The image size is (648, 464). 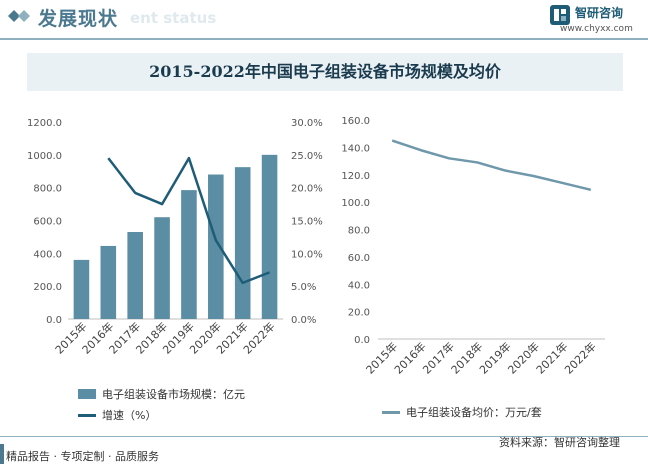 I want to click on y-left-tick-label: 800.0, so click(x=47, y=189).